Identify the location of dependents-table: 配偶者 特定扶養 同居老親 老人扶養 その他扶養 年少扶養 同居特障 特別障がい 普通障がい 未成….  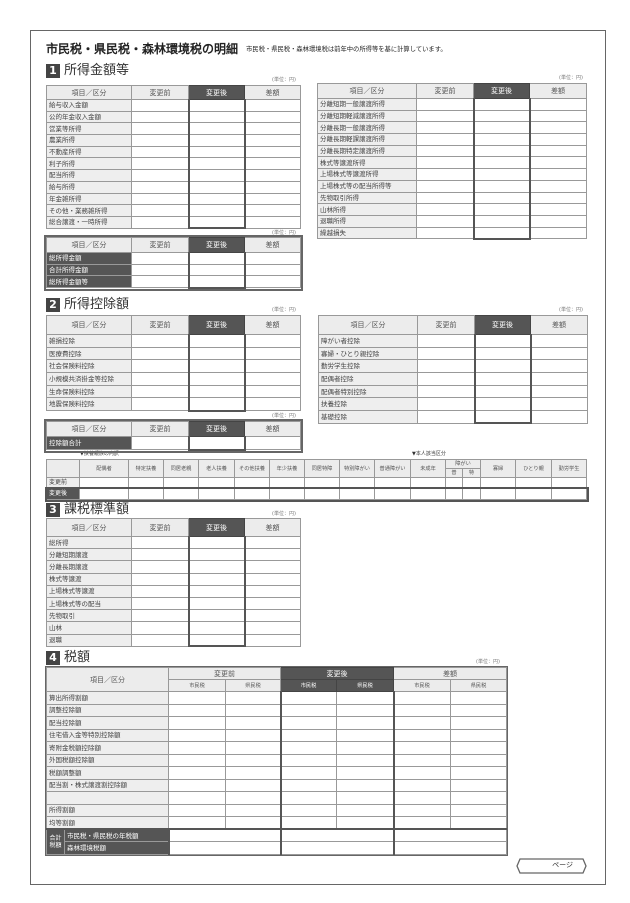
(316, 480).